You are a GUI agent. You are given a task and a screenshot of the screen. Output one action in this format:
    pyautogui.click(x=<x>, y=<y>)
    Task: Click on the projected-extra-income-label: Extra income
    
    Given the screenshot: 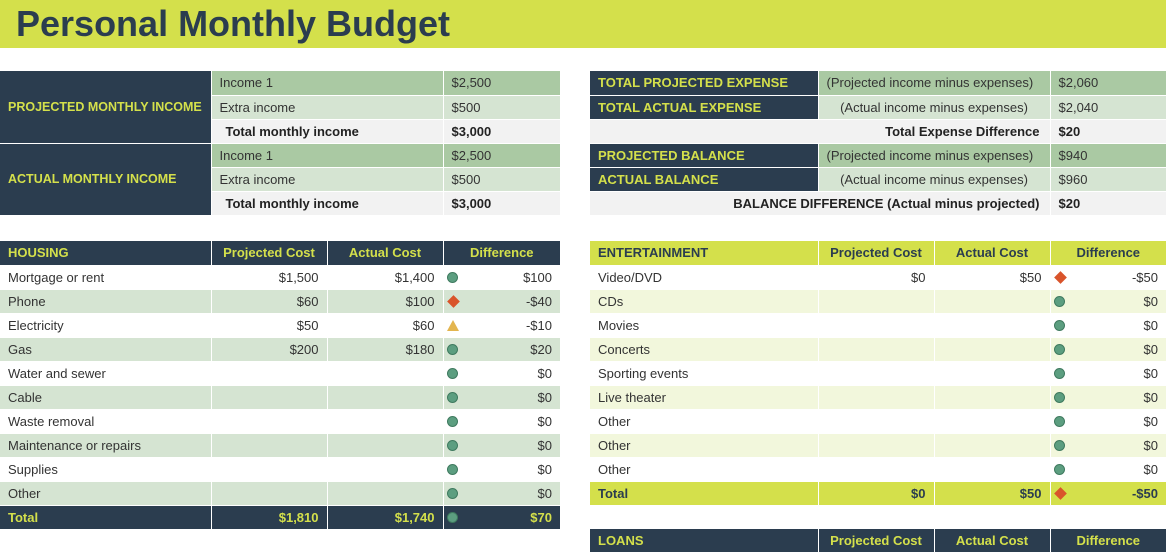 What is the action you would take?
    pyautogui.click(x=327, y=107)
    